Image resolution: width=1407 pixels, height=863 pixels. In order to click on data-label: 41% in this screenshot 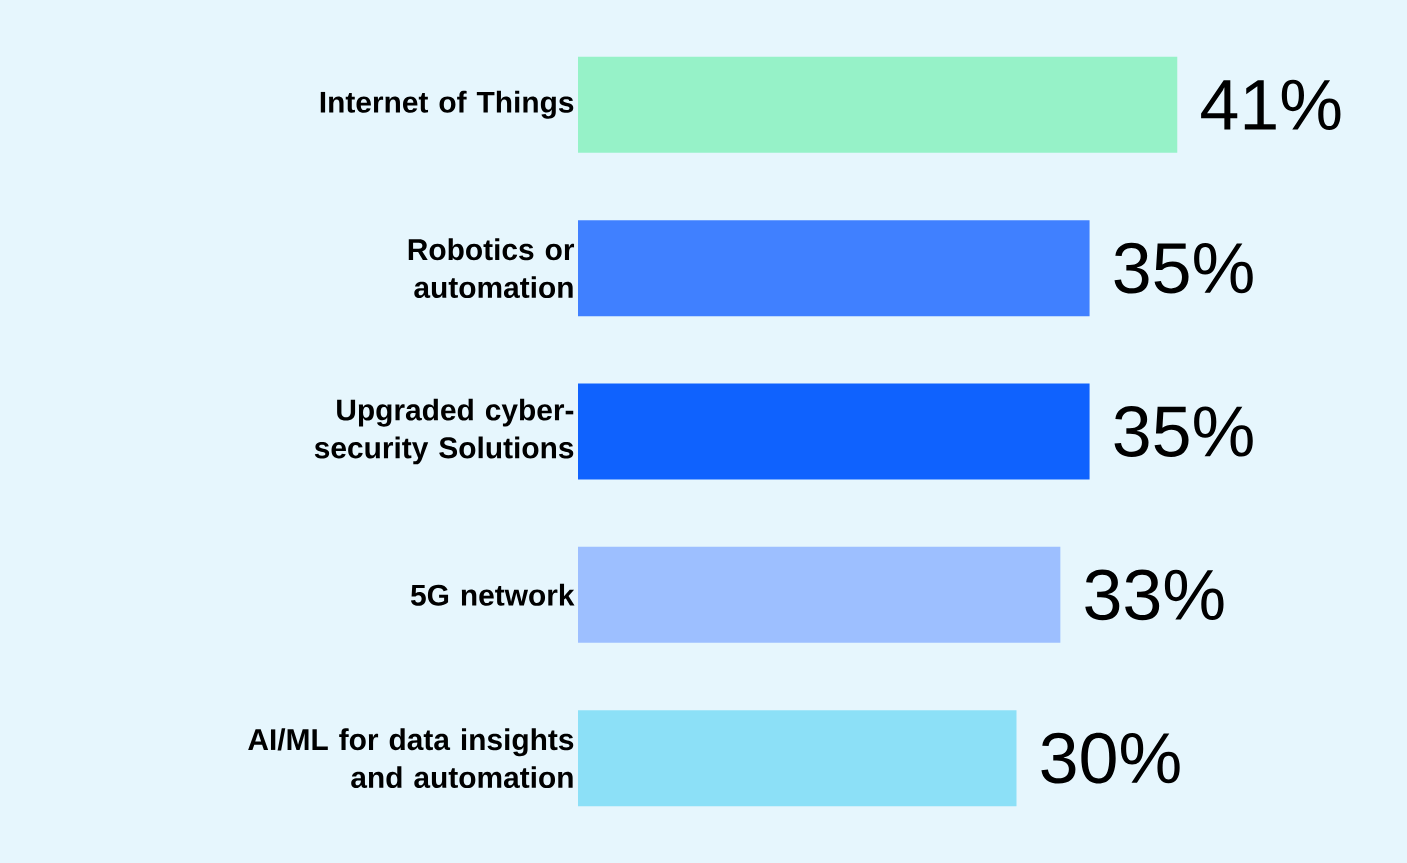, I will do `click(1271, 104)`.